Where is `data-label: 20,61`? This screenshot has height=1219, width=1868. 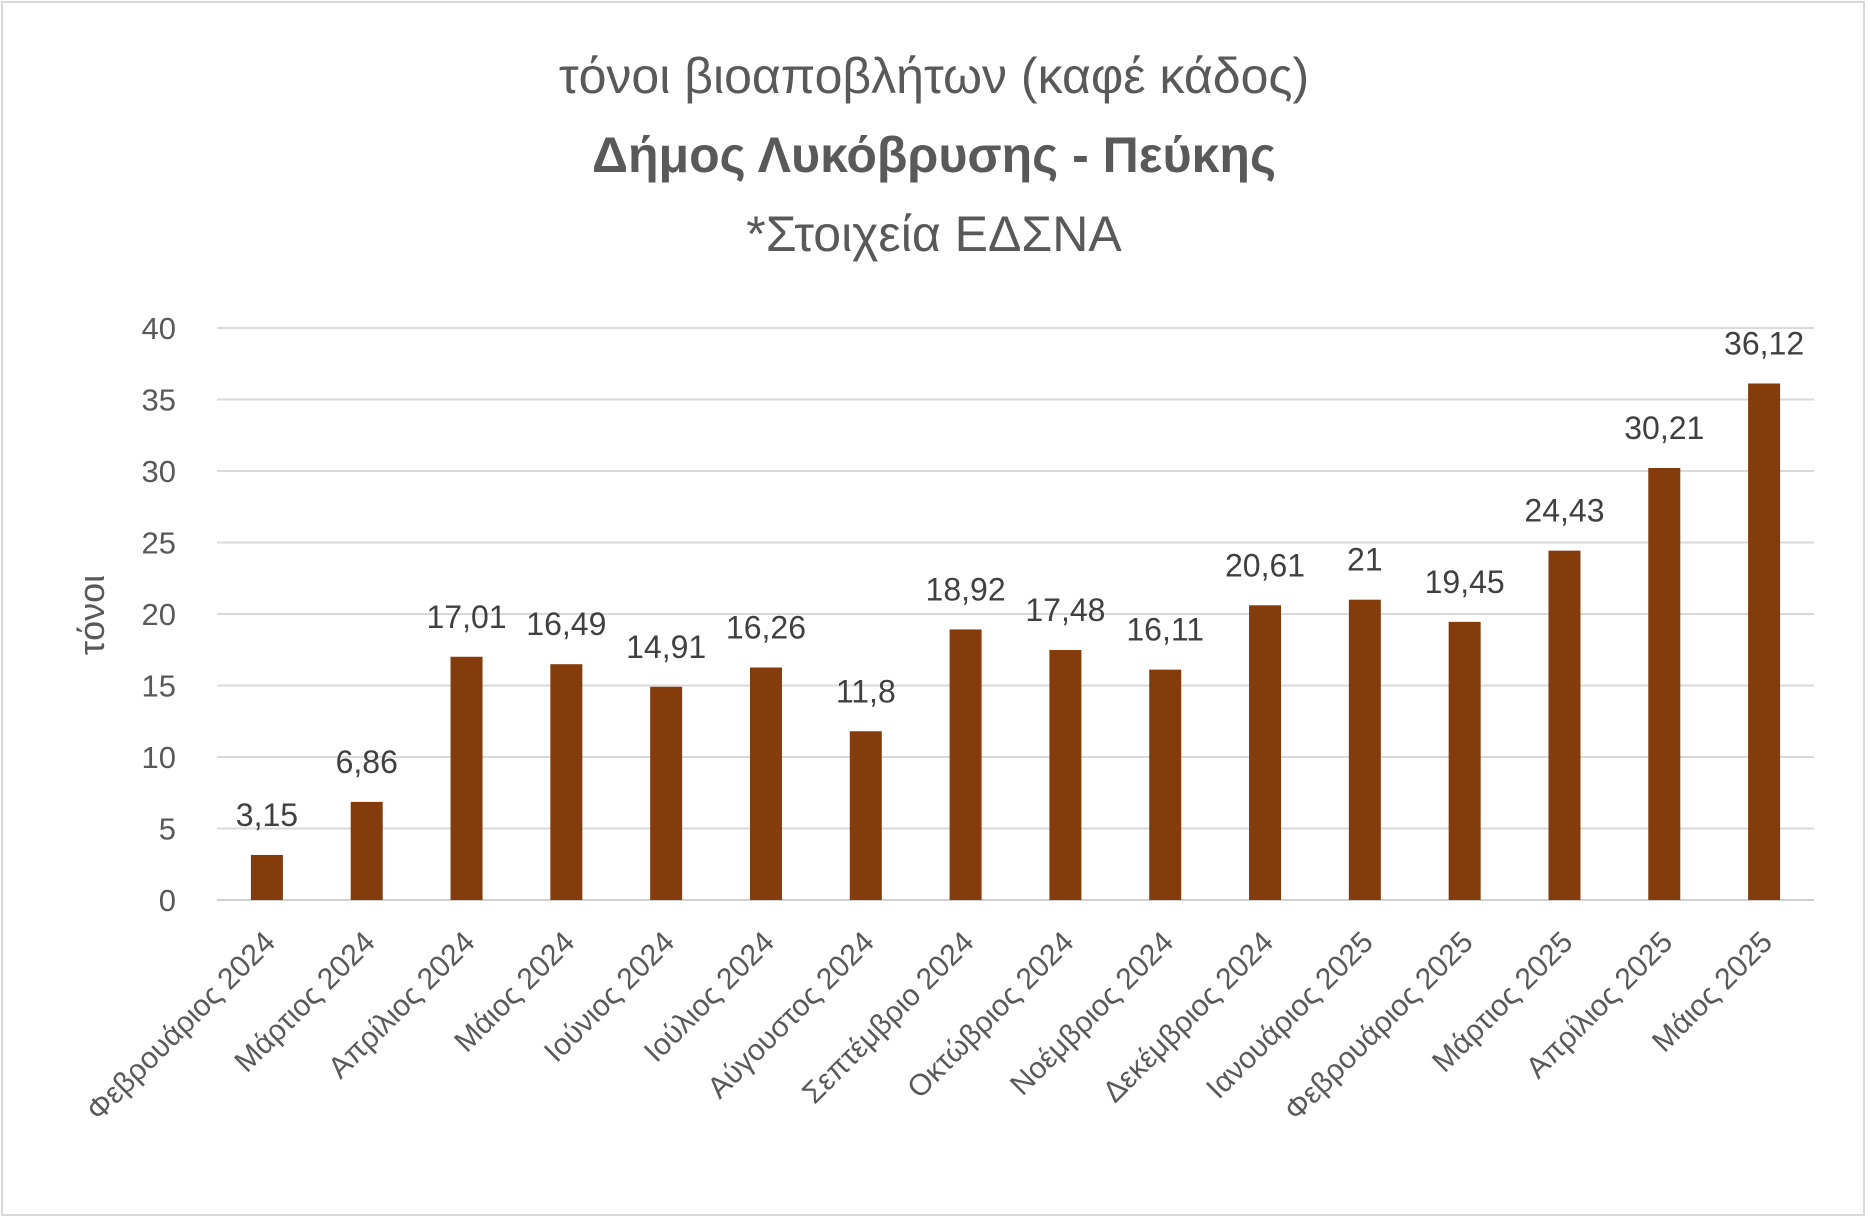
data-label: 20,61 is located at coordinates (1265, 565).